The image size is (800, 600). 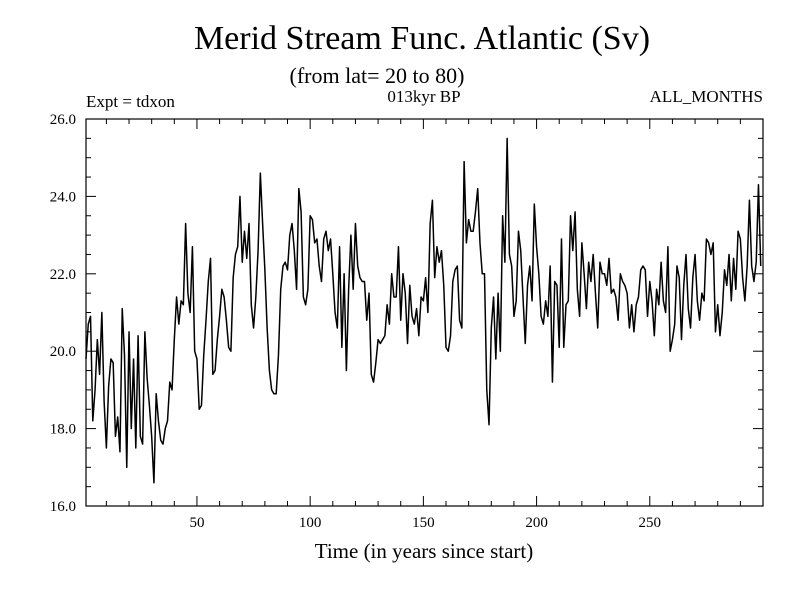 I want to click on x-tick-label: 50, so click(x=196, y=523).